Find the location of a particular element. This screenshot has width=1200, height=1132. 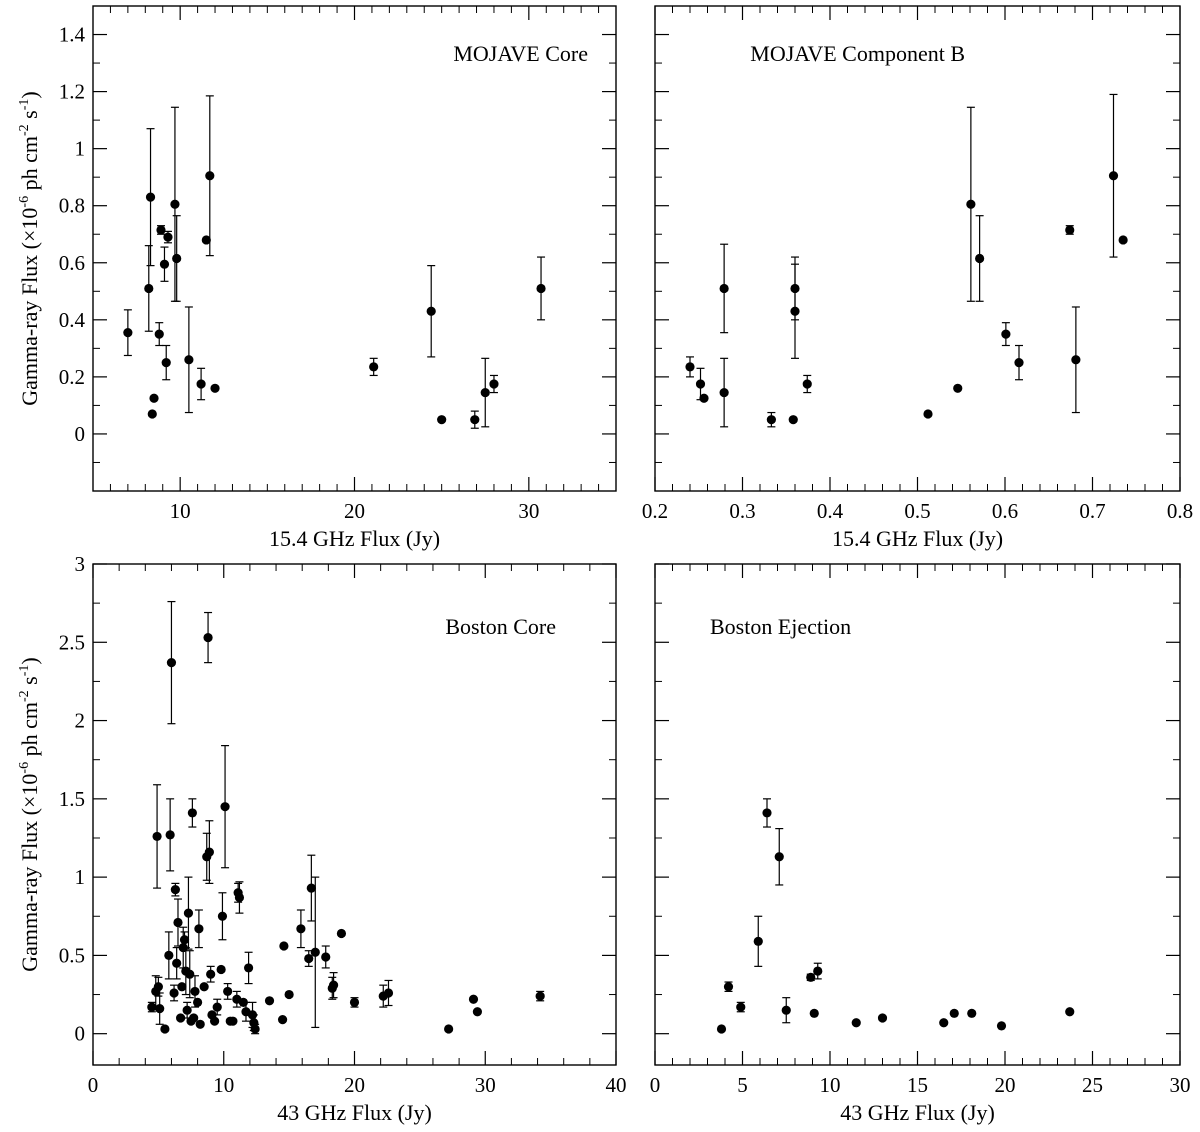

x-tick-label: 0.8 is located at coordinates (1180, 511).